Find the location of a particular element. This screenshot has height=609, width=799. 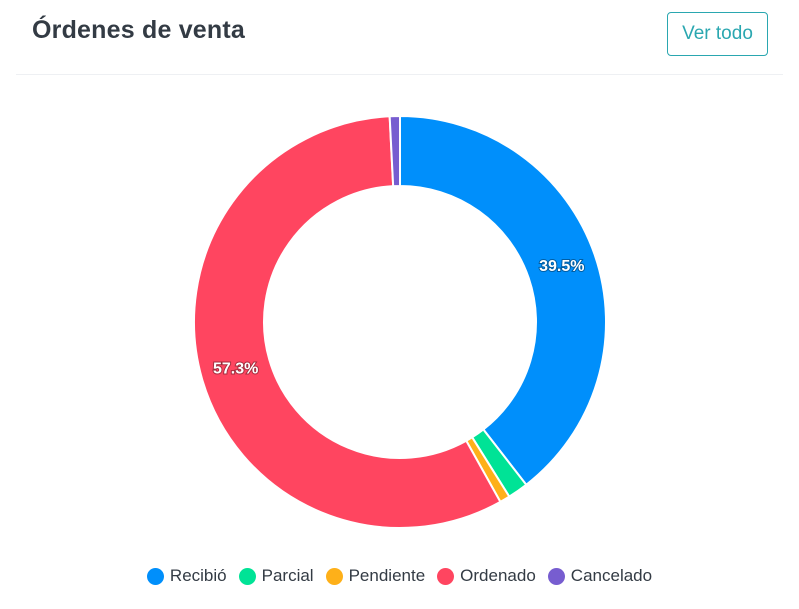

legend-label: Pendiente is located at coordinates (387, 575).